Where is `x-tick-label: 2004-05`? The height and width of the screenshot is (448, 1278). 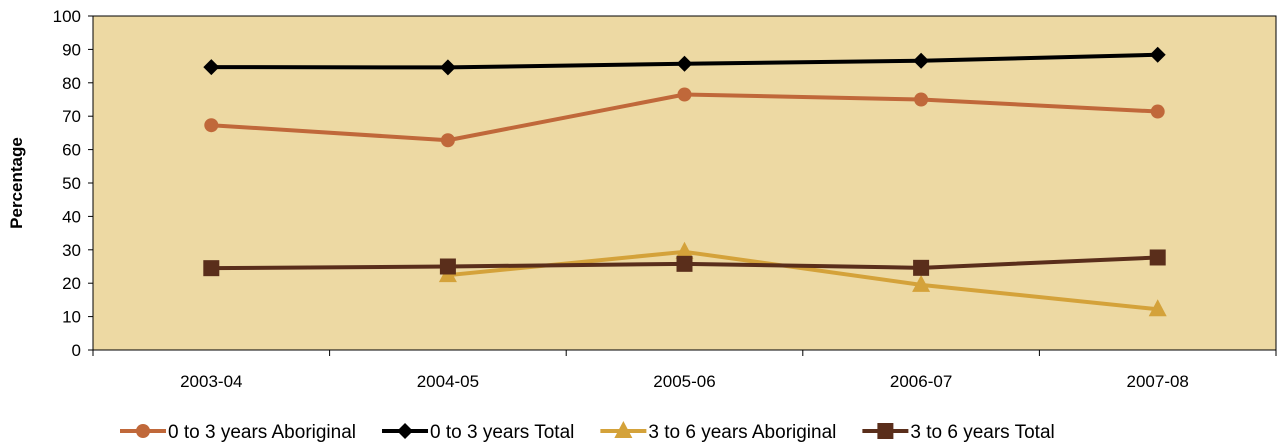
x-tick-label: 2004-05 is located at coordinates (448, 381).